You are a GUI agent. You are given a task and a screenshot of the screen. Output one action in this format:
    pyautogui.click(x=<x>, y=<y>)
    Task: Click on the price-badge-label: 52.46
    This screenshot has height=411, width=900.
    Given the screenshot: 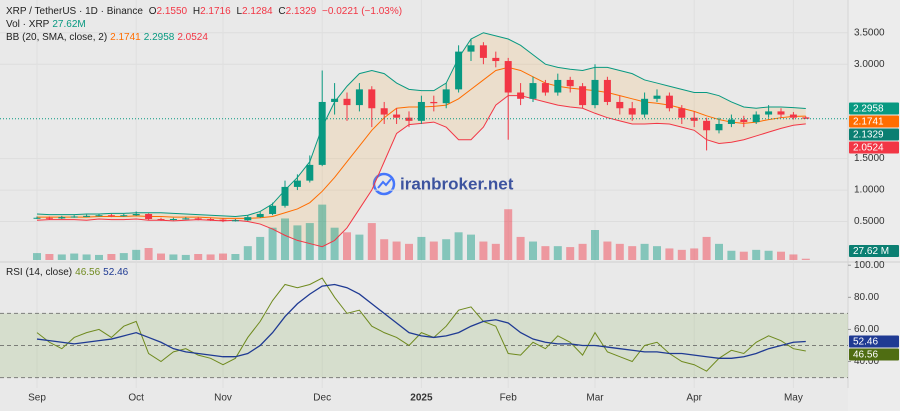 What is the action you would take?
    pyautogui.click(x=865, y=342)
    